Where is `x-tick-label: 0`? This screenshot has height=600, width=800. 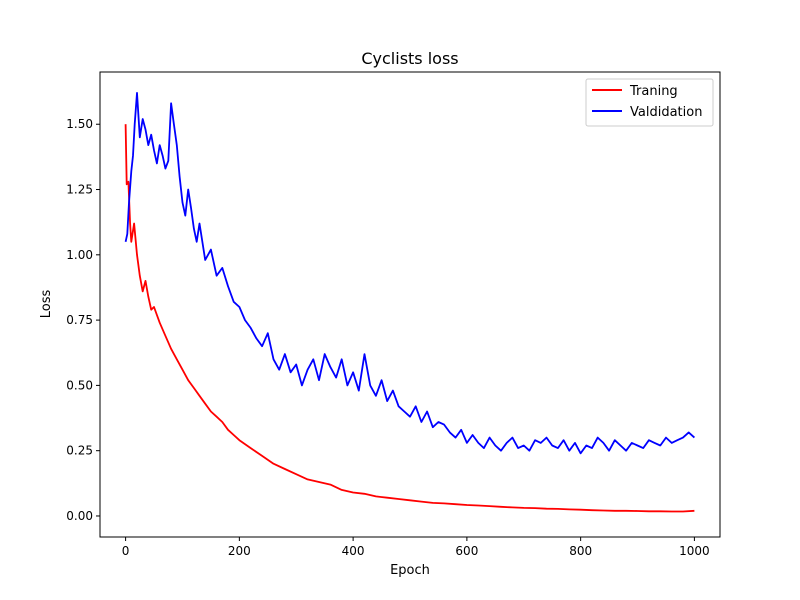 x-tick-label: 0 is located at coordinates (126, 551).